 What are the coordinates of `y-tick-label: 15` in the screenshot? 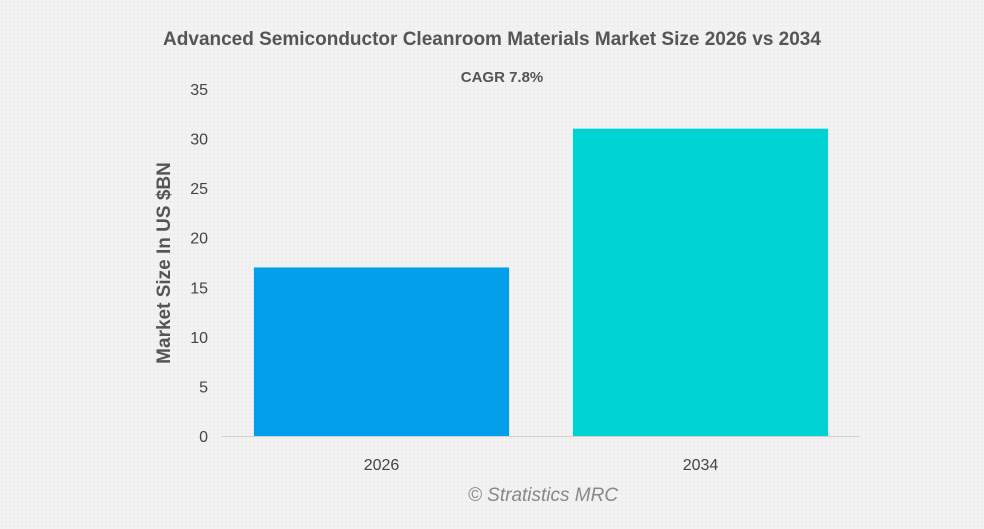 It's located at (199, 288).